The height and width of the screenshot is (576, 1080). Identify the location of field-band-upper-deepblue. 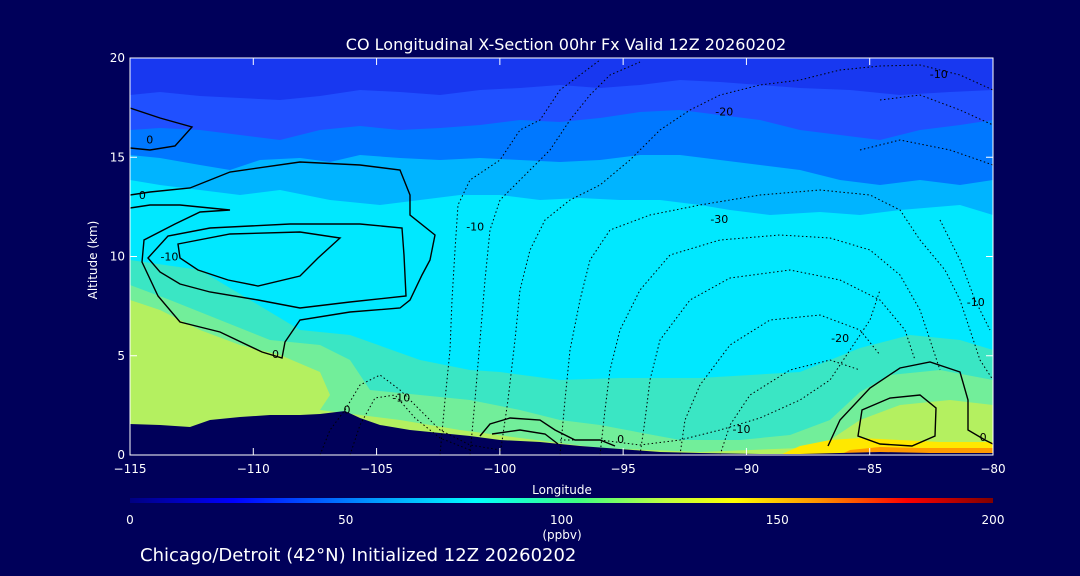
(561, 79).